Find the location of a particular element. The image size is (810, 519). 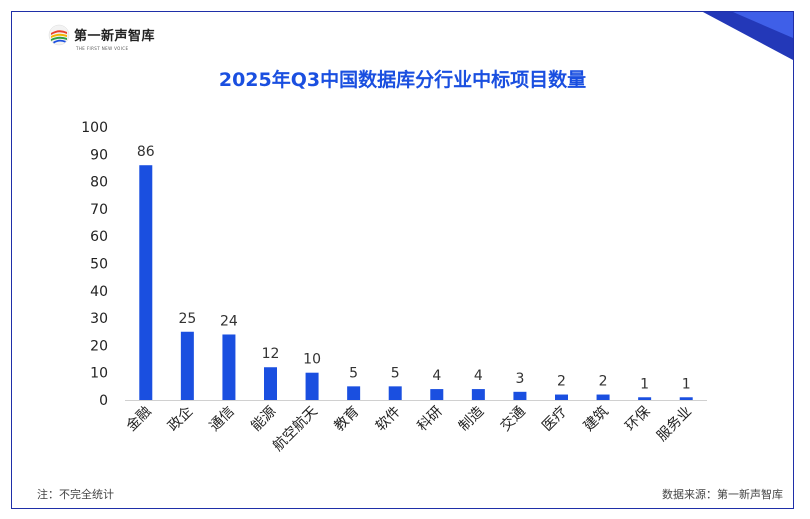

corner-decoration is located at coordinates (748, 36).